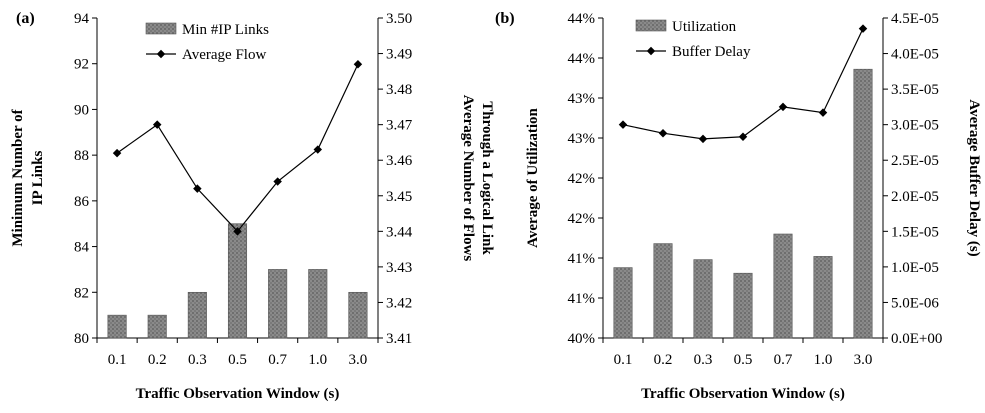 This screenshot has width=985, height=413. I want to click on legend-line-label: Average Flow, so click(224, 55).